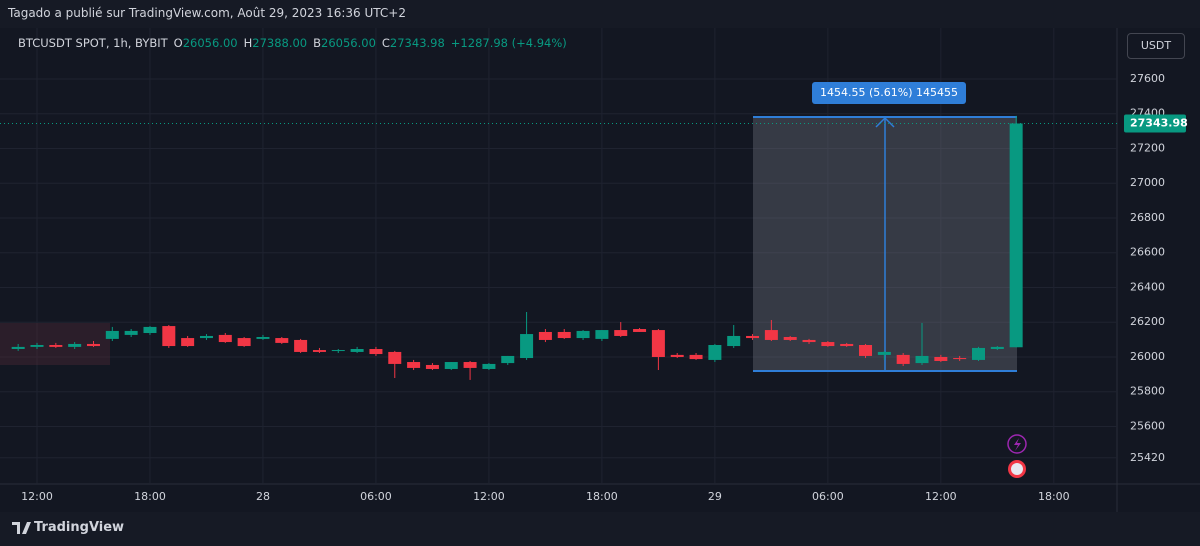  Describe the element at coordinates (715, 496) in the screenshot. I see `x-tick-label: 29` at that location.